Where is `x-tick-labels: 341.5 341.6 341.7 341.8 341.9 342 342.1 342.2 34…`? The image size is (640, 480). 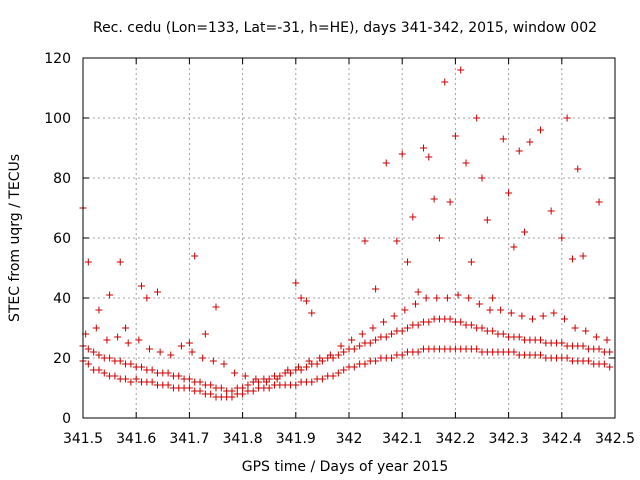 x-tick-labels: 341.5 341.6 341.7 341.8 341.9 342 342.1 342.2 34… is located at coordinates (349, 439).